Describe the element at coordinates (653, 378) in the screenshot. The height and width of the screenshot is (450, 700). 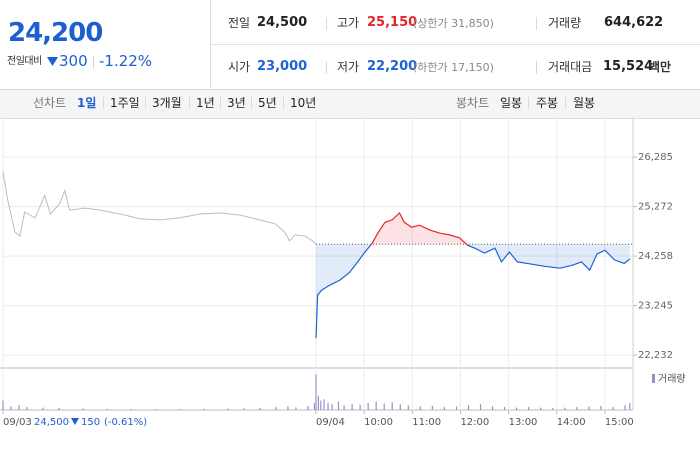
I see `legend-swatch` at that location.